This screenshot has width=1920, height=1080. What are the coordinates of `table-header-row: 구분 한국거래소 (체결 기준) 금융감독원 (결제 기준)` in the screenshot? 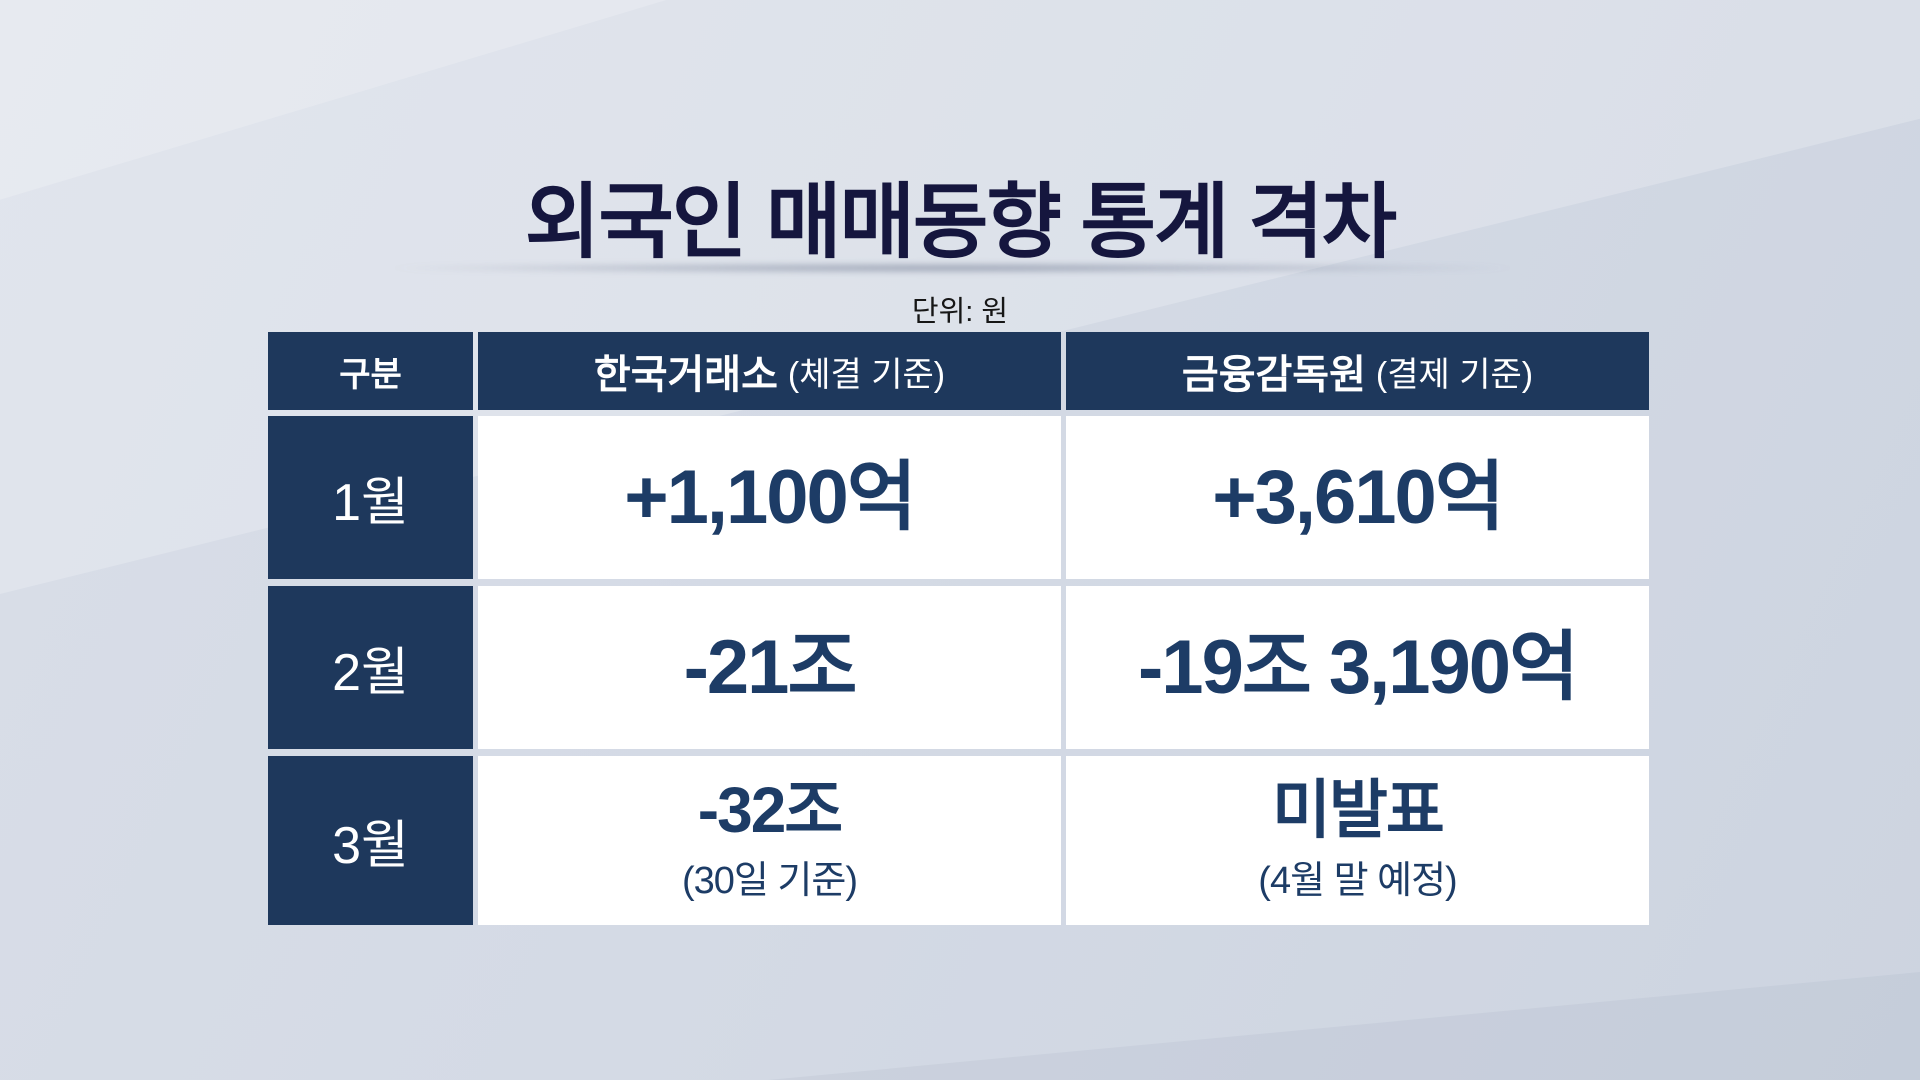 It's located at (958, 371).